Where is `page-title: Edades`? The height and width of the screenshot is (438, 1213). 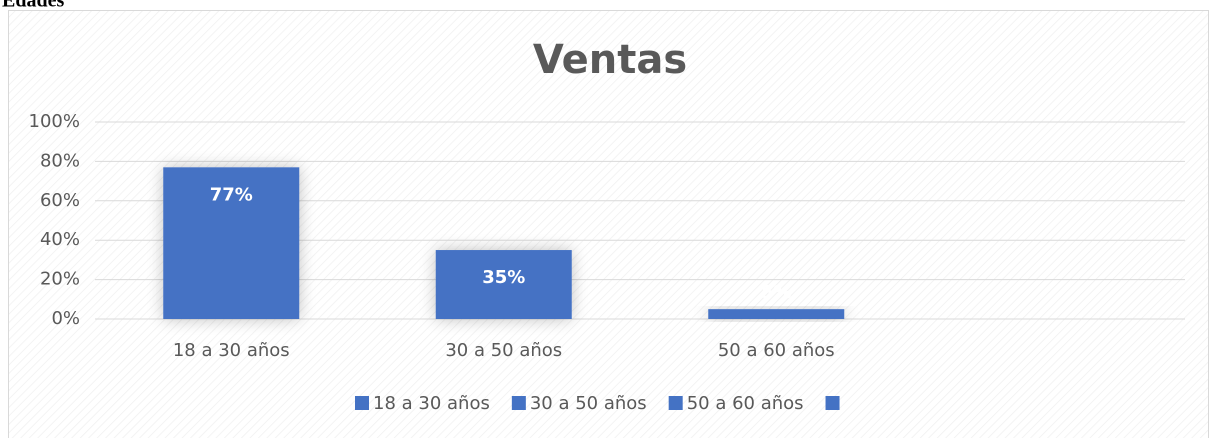
page-title: Edades is located at coordinates (33, 6).